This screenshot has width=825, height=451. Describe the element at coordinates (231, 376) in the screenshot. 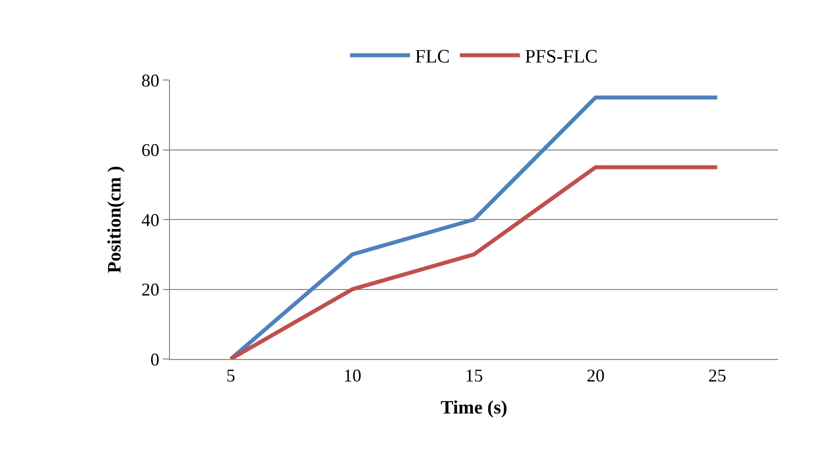

I see `x-tick-label: 5` at that location.